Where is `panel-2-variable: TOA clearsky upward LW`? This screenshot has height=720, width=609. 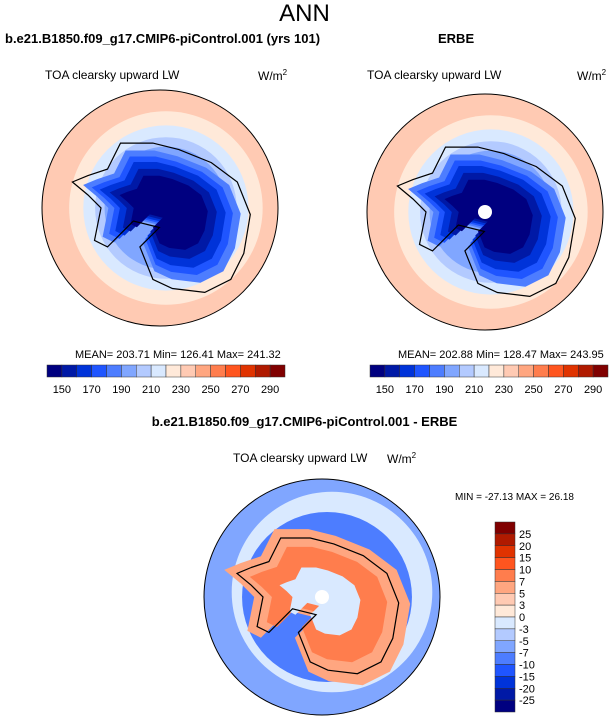
panel-2-variable: TOA clearsky upward LW is located at coordinates (434, 75).